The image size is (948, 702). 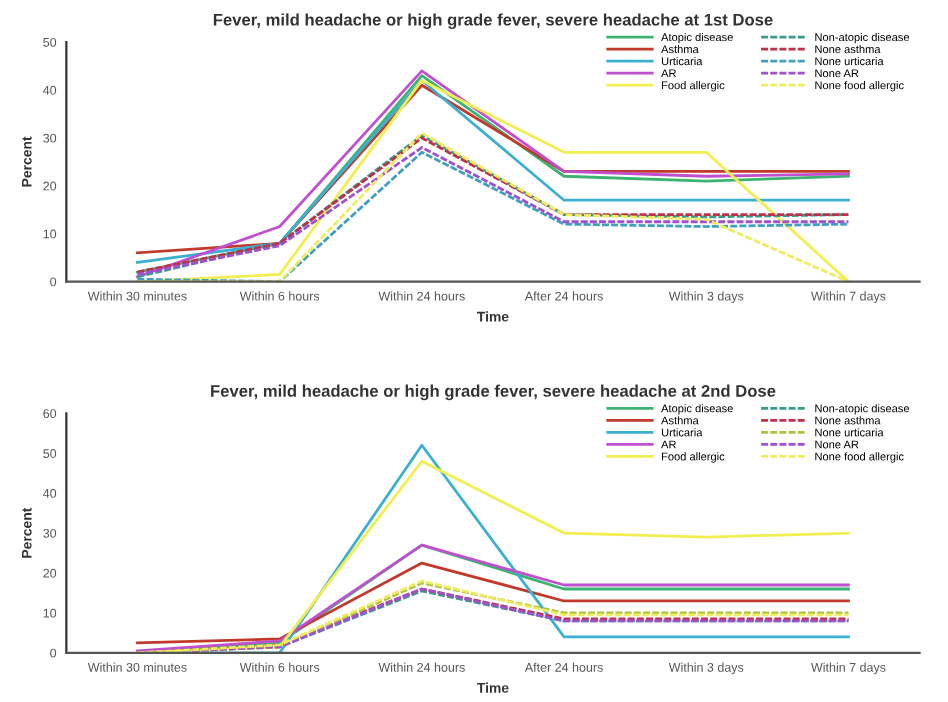 I want to click on chart-title: Fever, mild headache or high grade fever, severe headache at 1st Dose, so click(x=493, y=21).